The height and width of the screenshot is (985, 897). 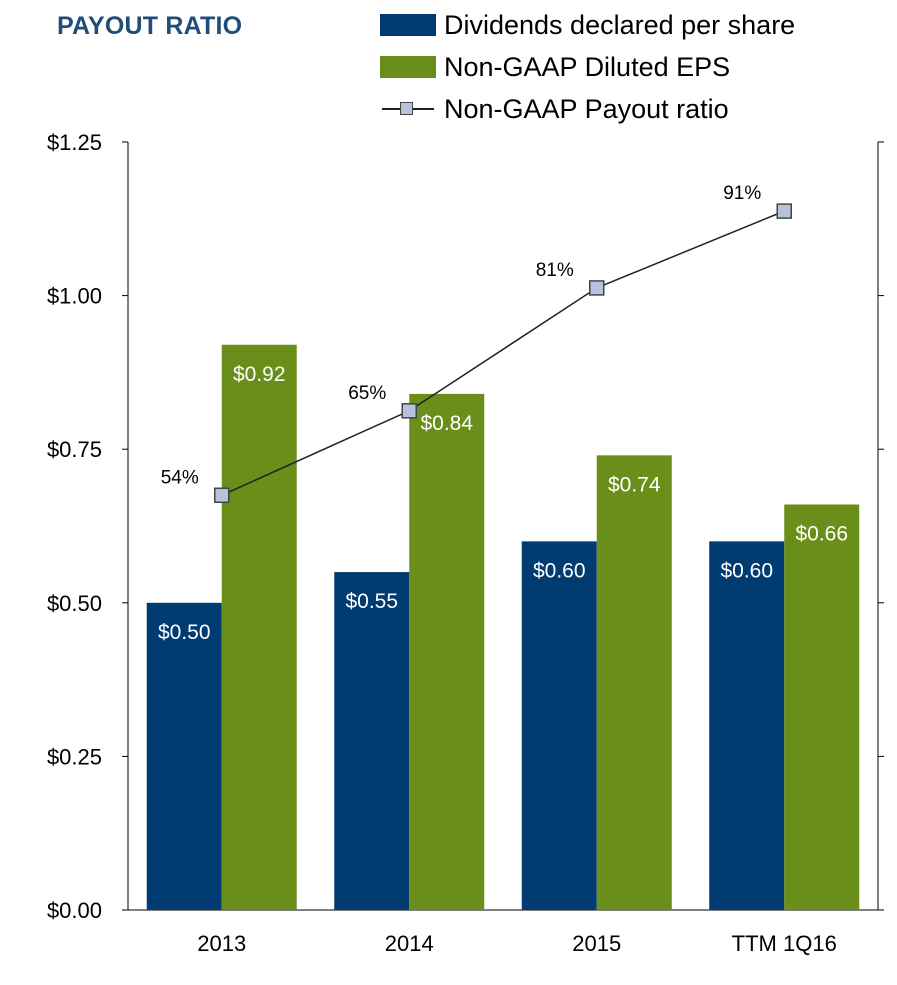 I want to click on eps-value-label: $0.74, so click(x=634, y=484).